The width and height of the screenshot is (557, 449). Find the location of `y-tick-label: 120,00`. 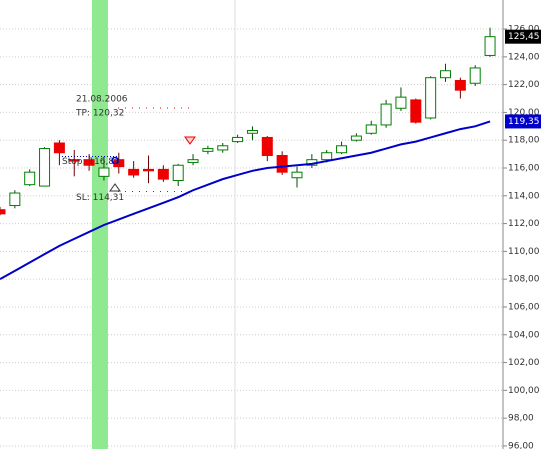

y-tick-label: 120,00 is located at coordinates (524, 113).